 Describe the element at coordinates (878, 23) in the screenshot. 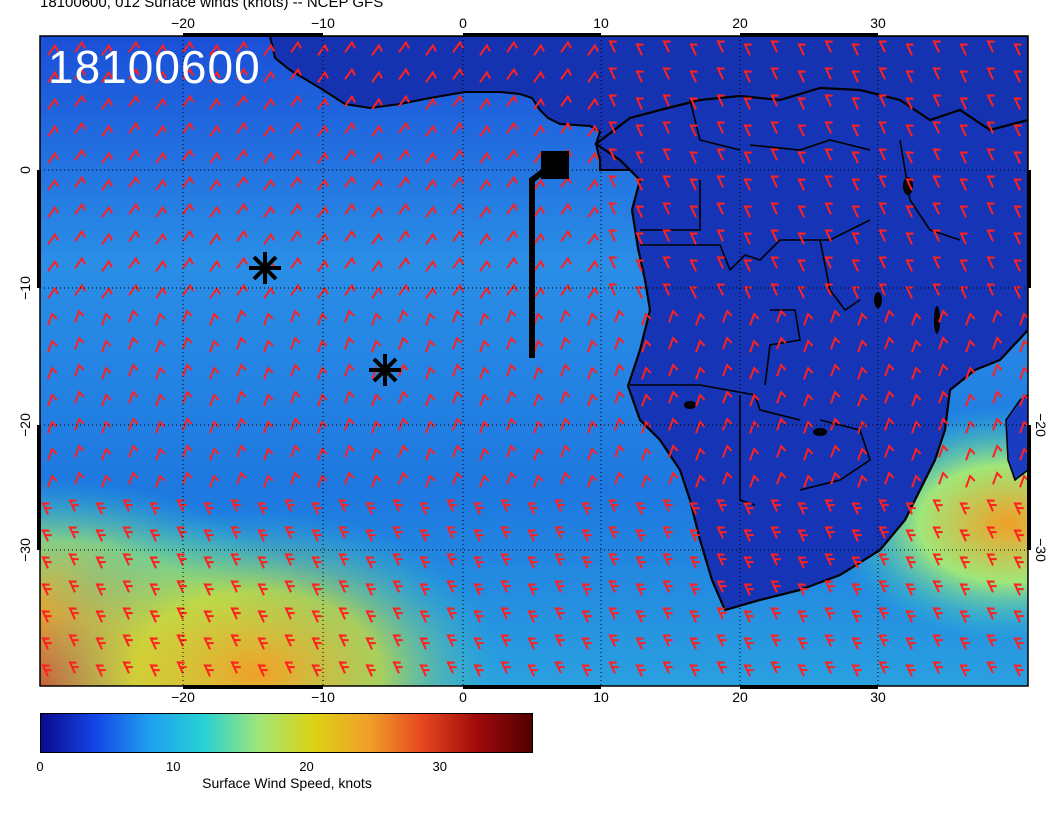

I see `lon-label: 30` at that location.